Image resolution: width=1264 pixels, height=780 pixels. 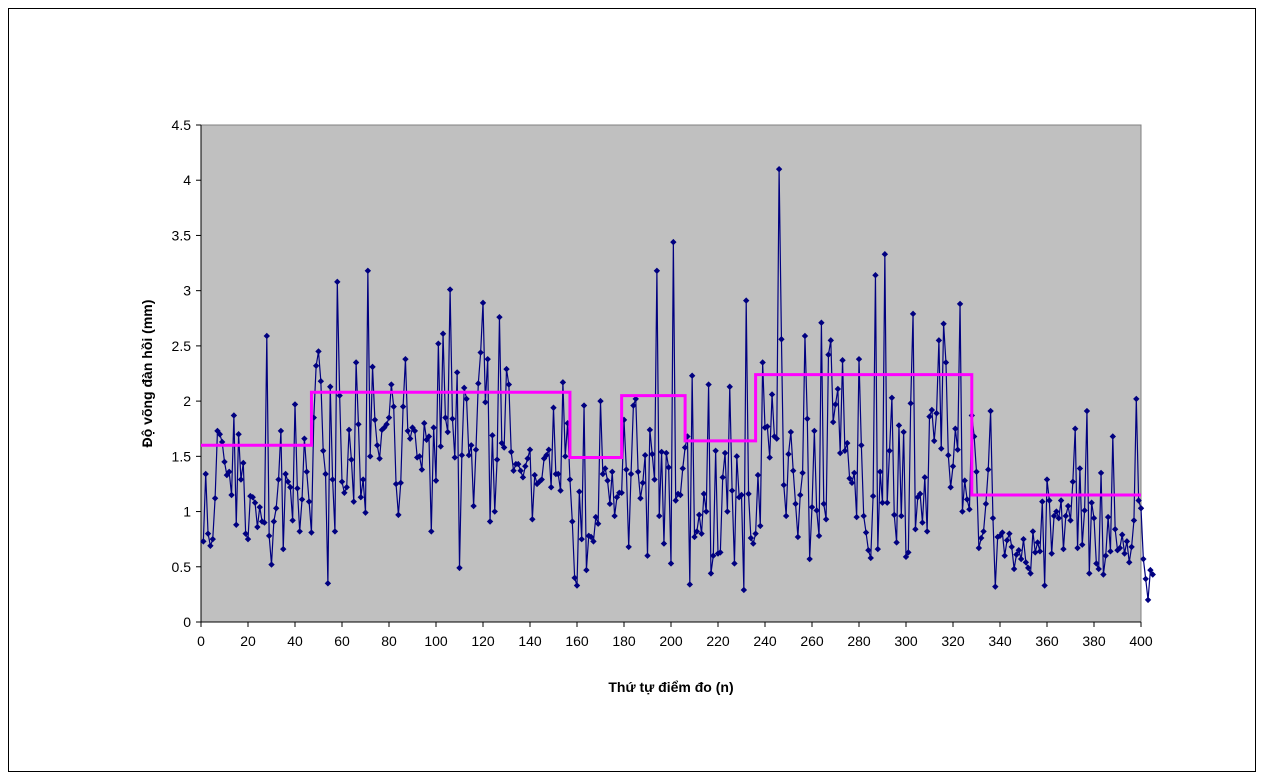 I want to click on x-tick-label: 260, so click(x=812, y=641).